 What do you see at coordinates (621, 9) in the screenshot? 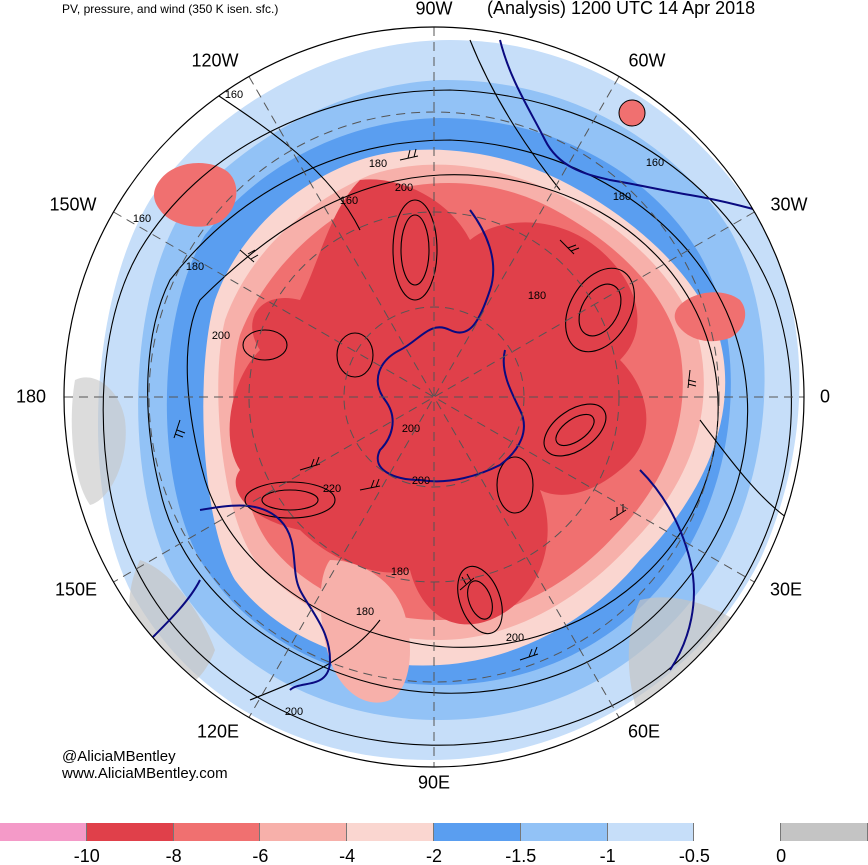
I see `analysis-time-title: (Analysis) 1200 UTC 14 Apr 2018` at bounding box center [621, 9].